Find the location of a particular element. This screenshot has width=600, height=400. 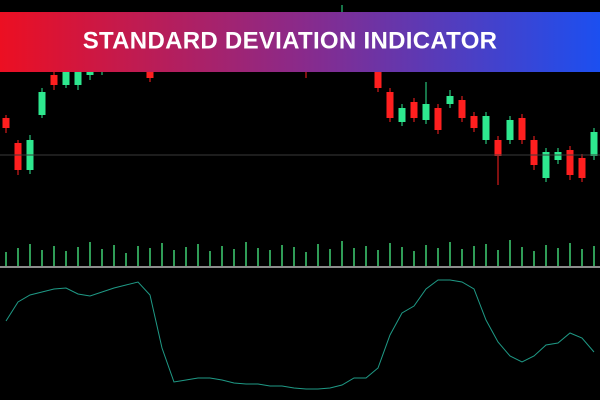

chart-title: STANDARD DEVIATION INDICATOR is located at coordinates (290, 40).